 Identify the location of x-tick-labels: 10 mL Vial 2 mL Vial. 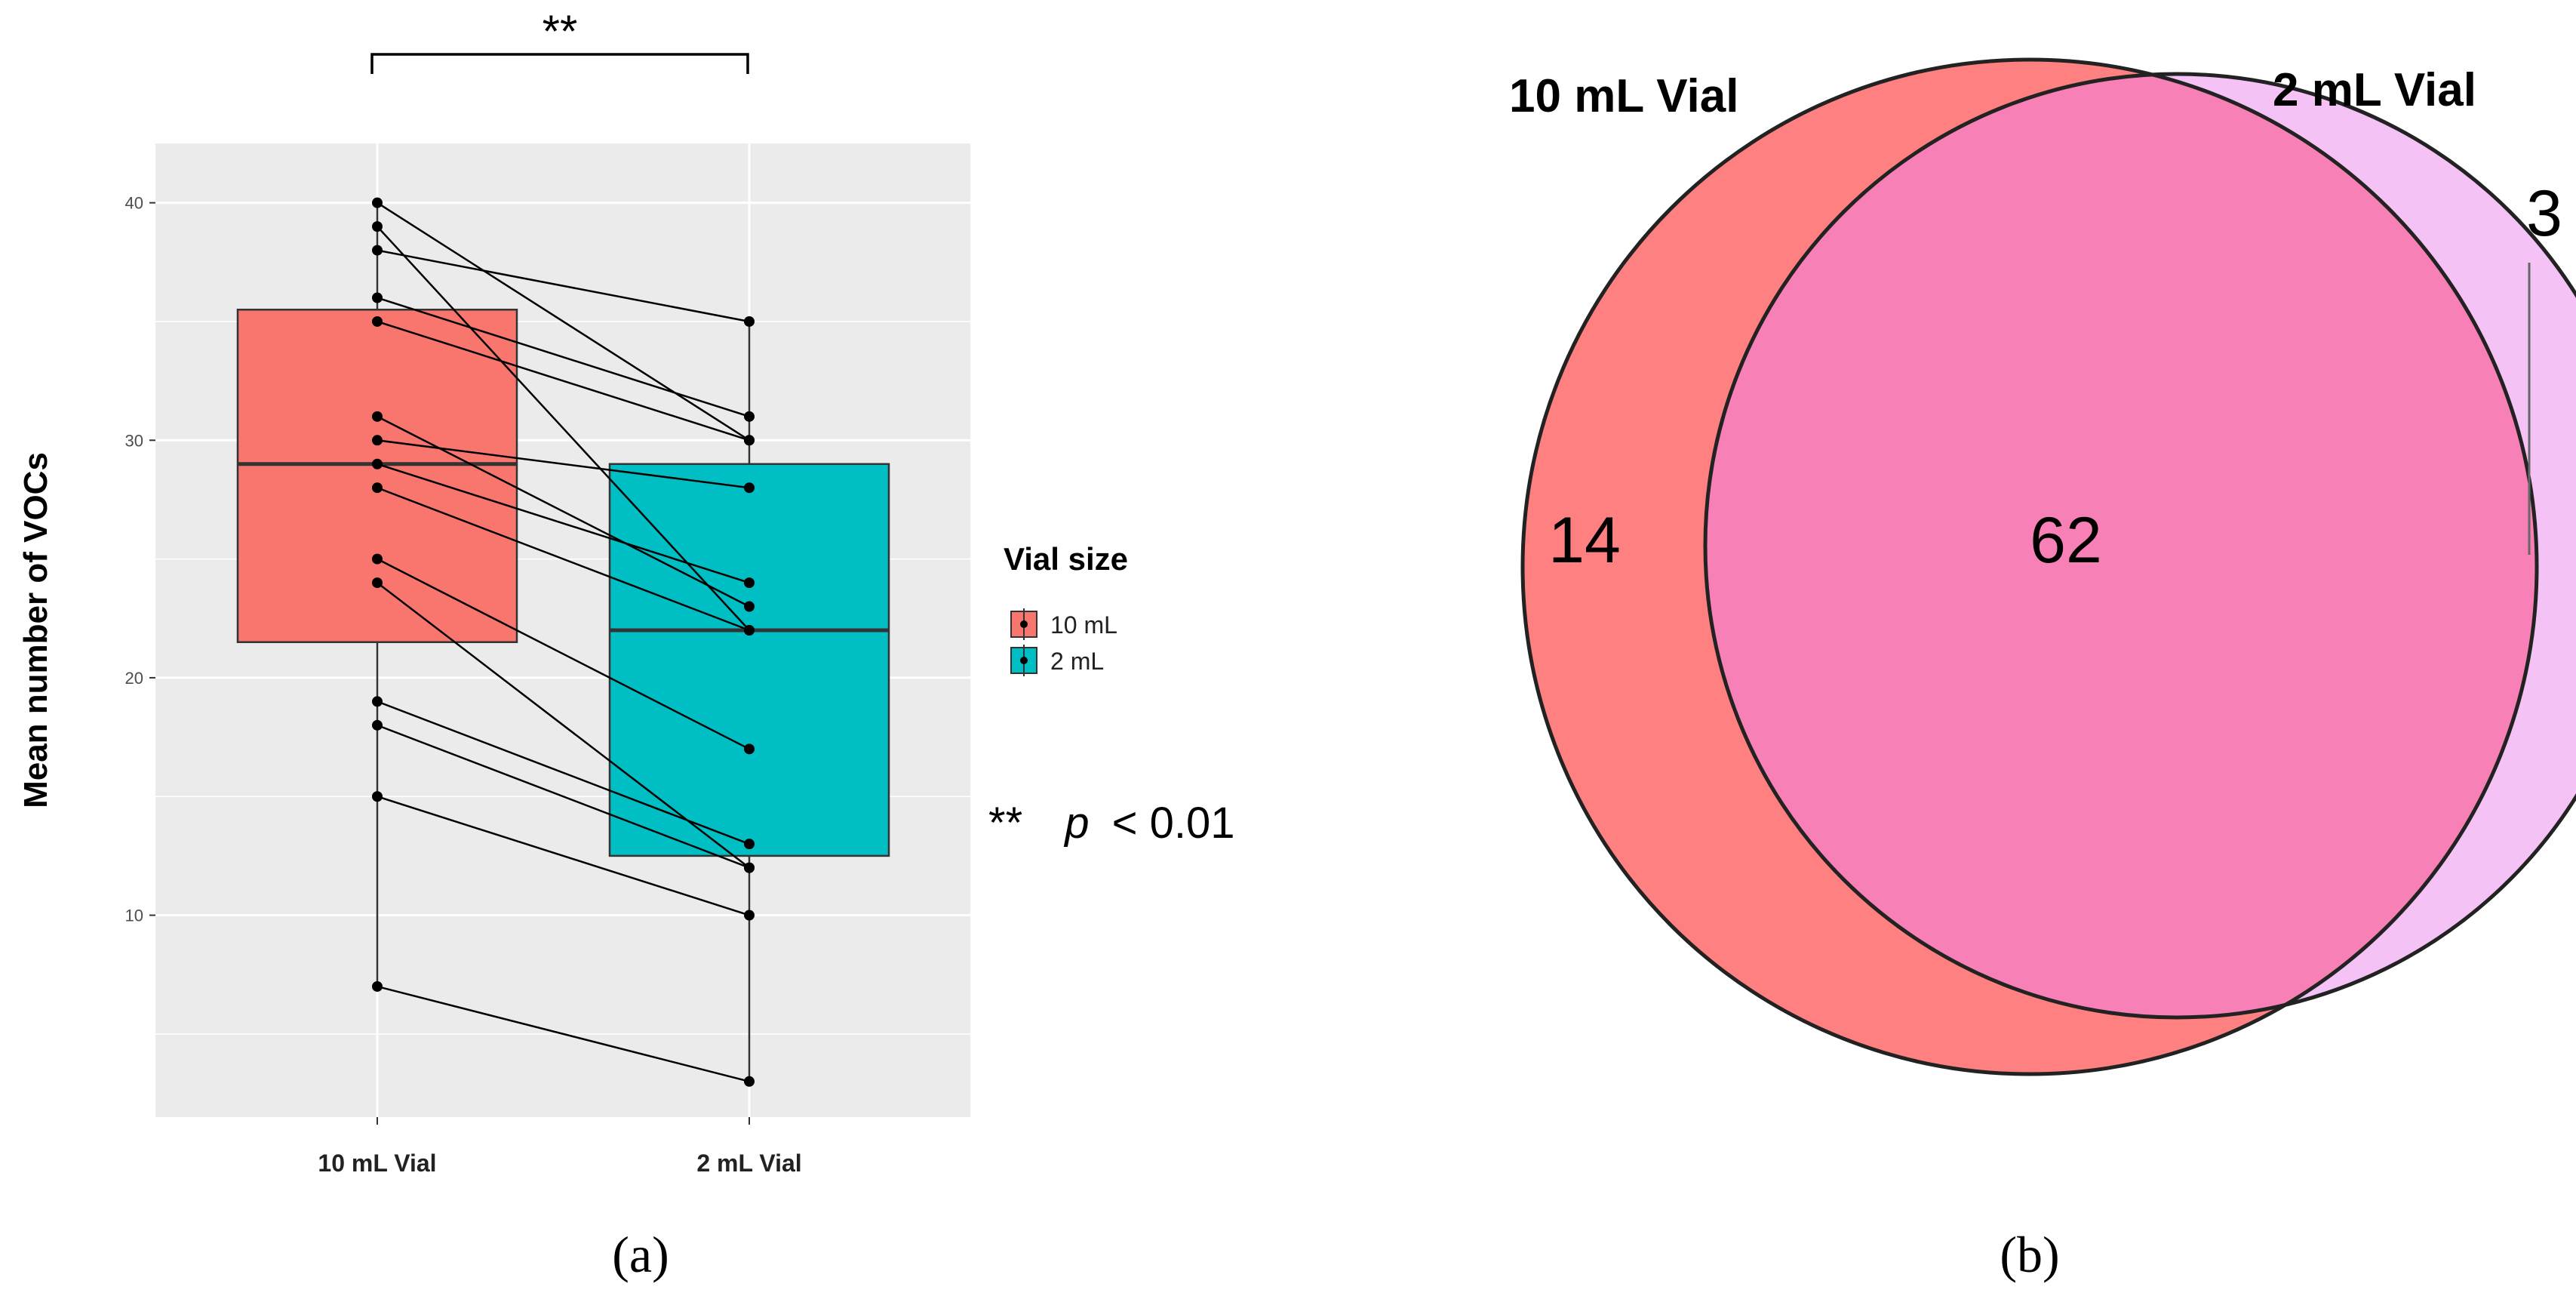
(559, 1163).